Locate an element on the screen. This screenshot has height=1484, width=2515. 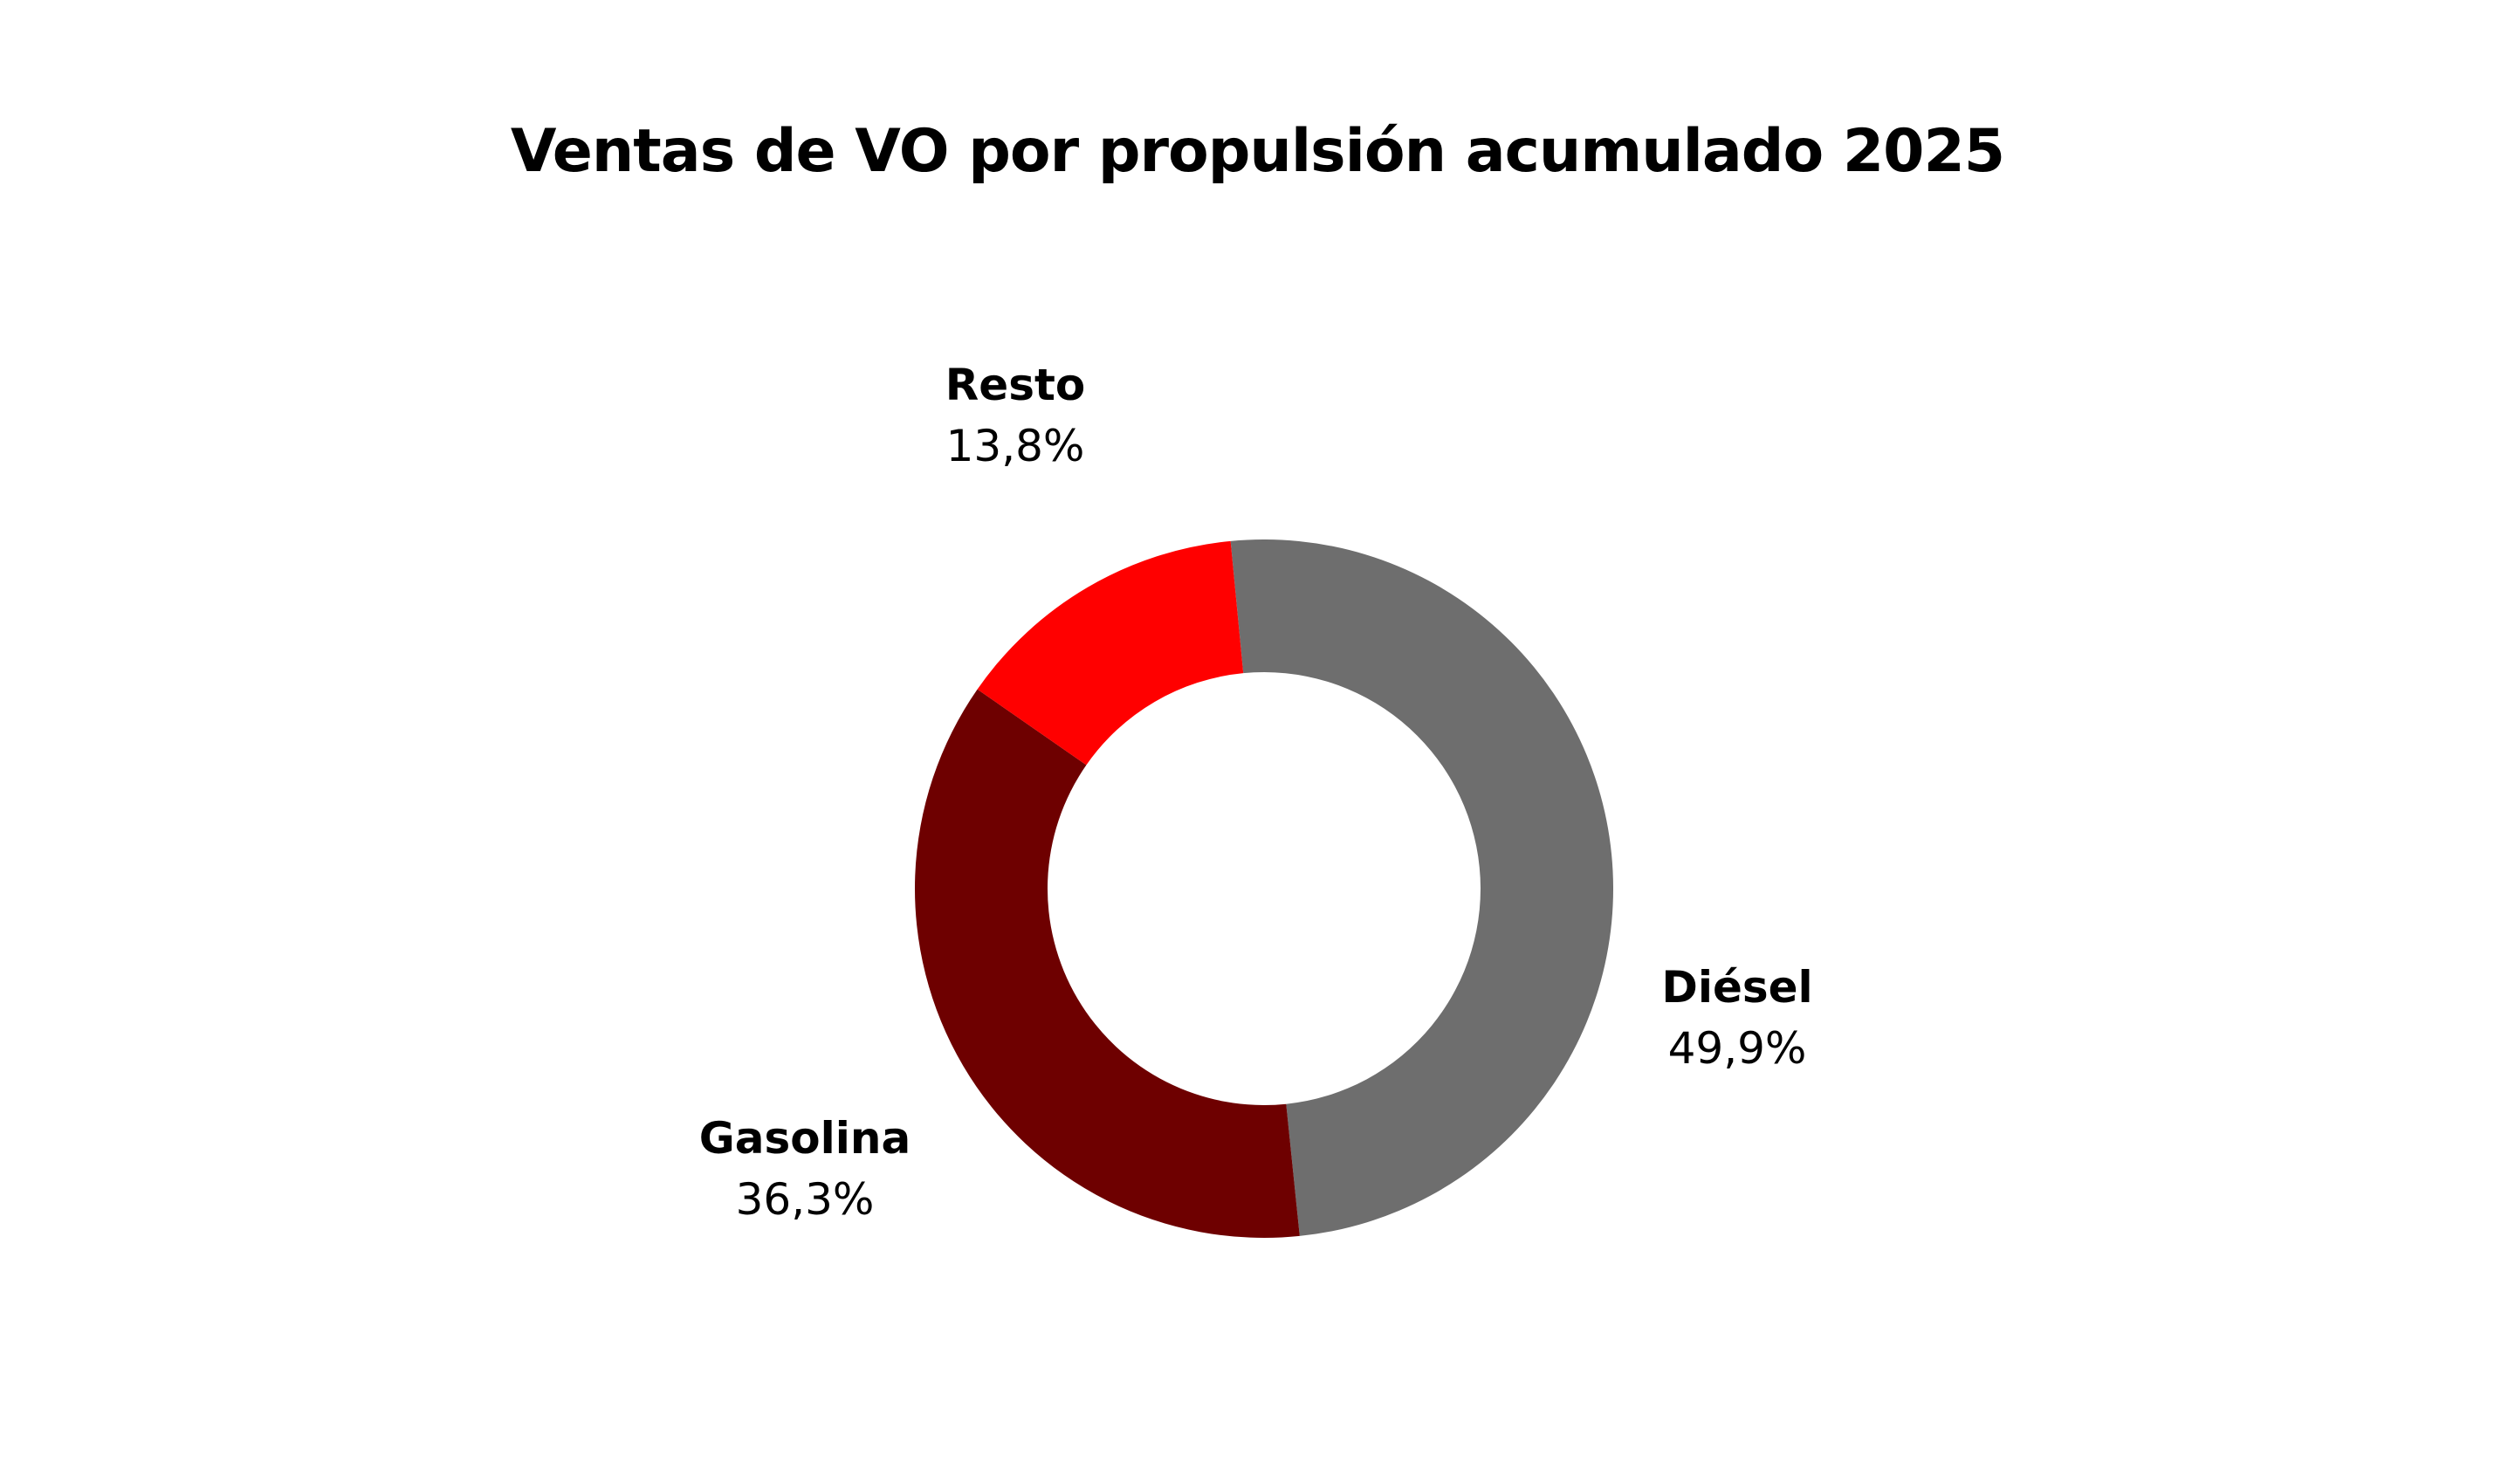
slice-diesel is located at coordinates (1422, 887).